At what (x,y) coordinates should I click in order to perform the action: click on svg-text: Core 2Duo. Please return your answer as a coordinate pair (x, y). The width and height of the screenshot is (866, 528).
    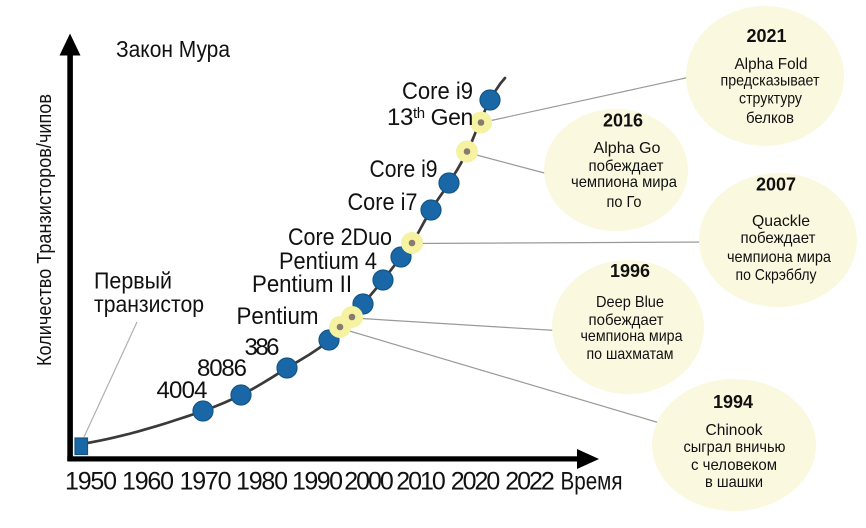
    Looking at the image, I should click on (340, 237).